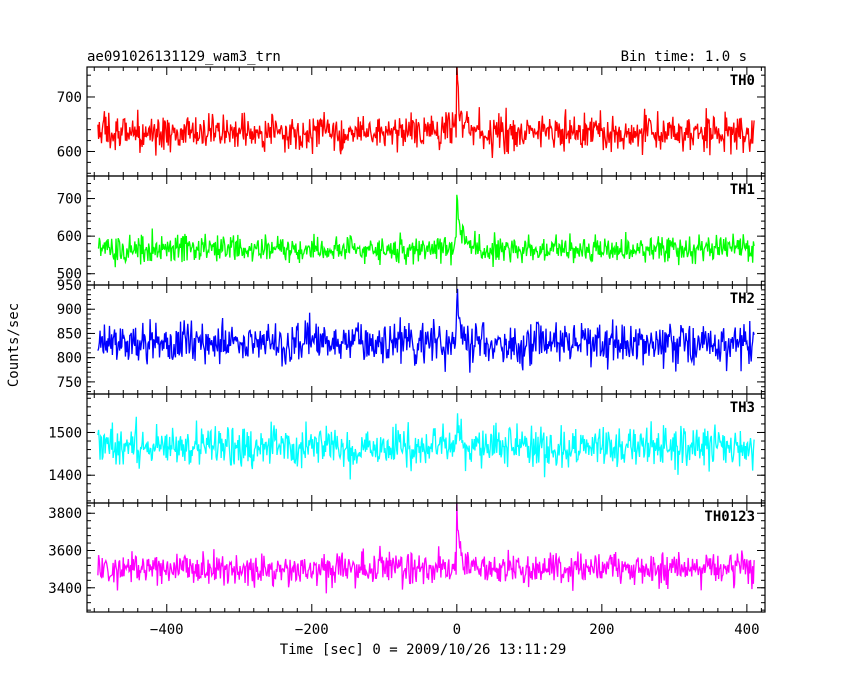  What do you see at coordinates (684, 57) in the screenshot?
I see `chart-title-right: Bin time: 1.0 s` at bounding box center [684, 57].